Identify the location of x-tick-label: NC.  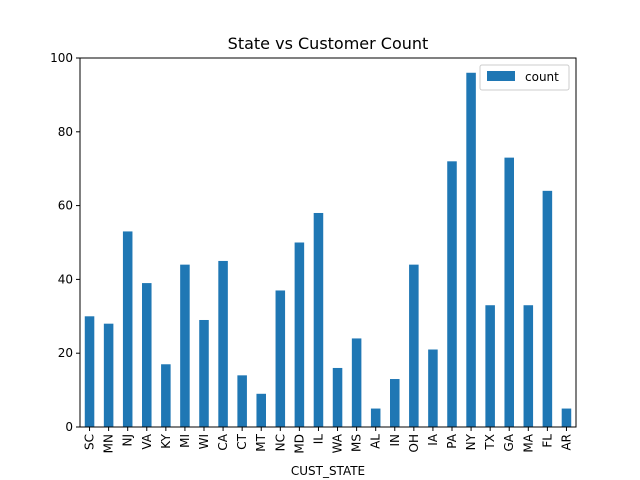
(280, 442).